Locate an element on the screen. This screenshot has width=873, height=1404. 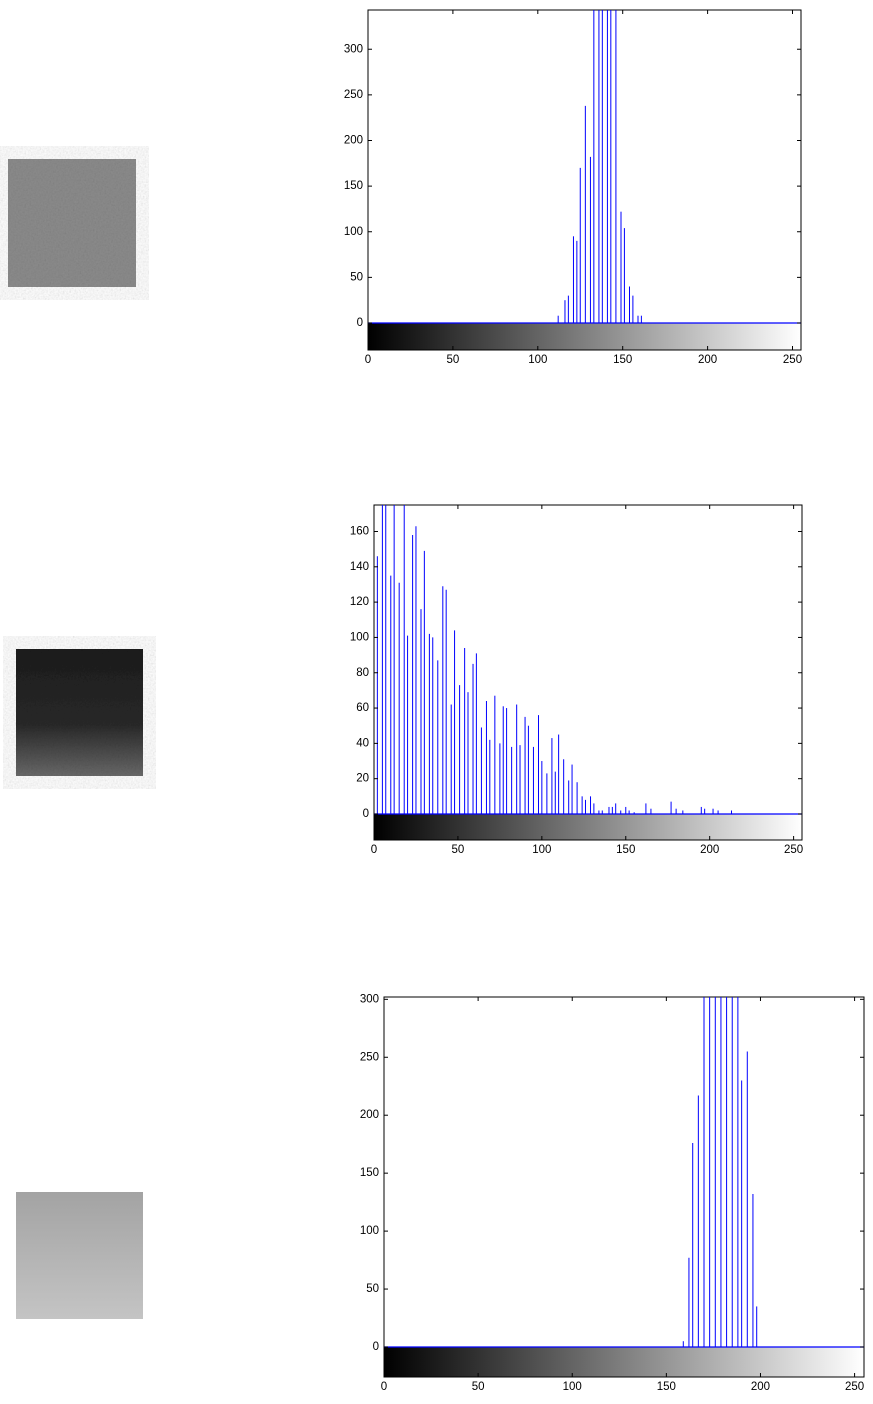
y-tick-label: 80 is located at coordinates (362, 673).